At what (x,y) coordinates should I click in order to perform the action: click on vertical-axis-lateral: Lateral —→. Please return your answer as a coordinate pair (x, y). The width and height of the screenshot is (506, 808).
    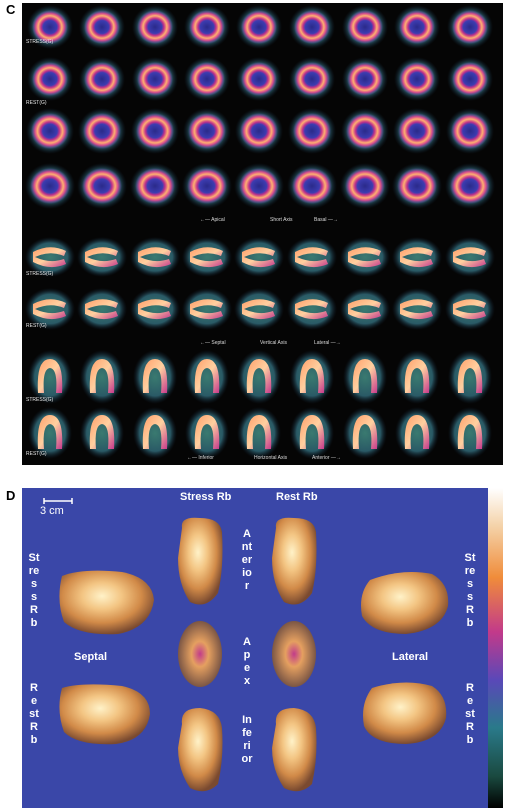
    Looking at the image, I should click on (327, 343).